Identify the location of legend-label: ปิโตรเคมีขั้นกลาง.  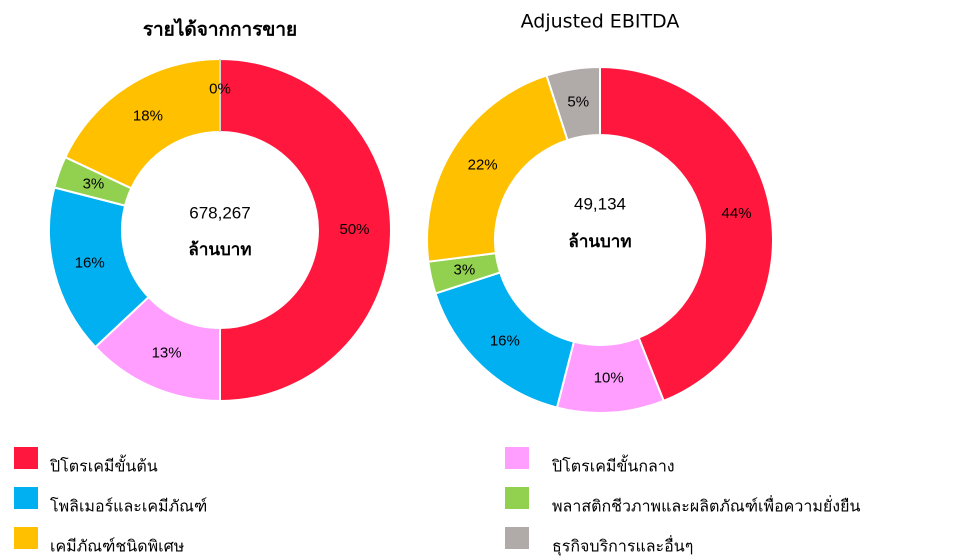
(613, 465).